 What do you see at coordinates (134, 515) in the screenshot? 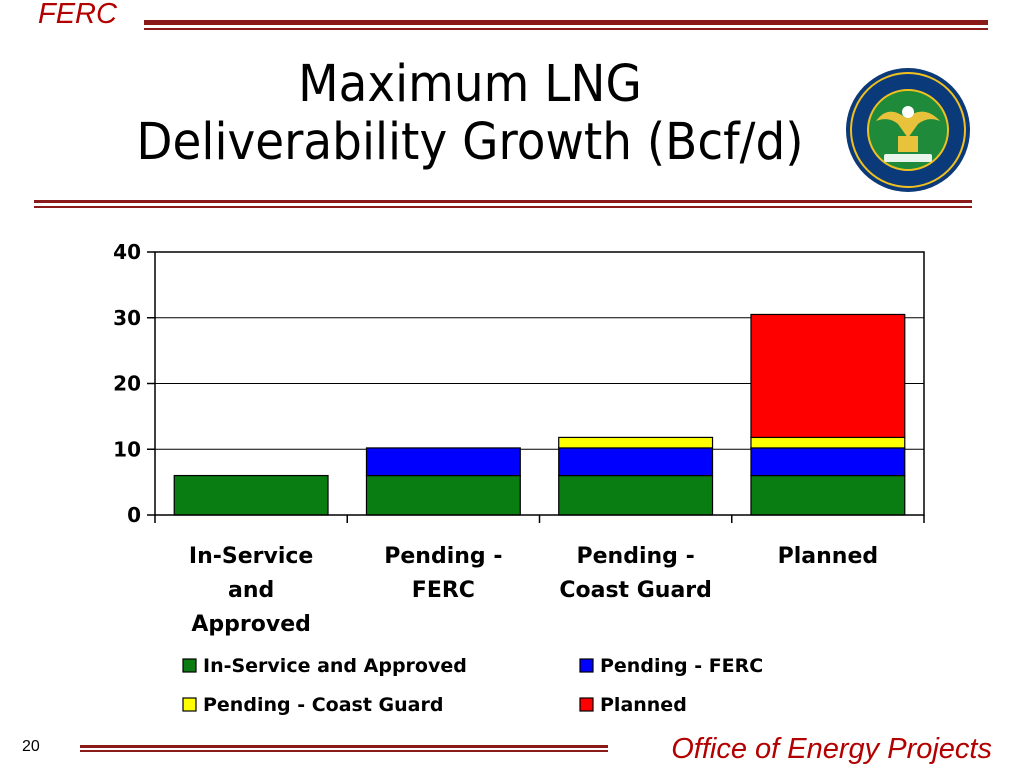
I see `y-tick-label: 0` at bounding box center [134, 515].